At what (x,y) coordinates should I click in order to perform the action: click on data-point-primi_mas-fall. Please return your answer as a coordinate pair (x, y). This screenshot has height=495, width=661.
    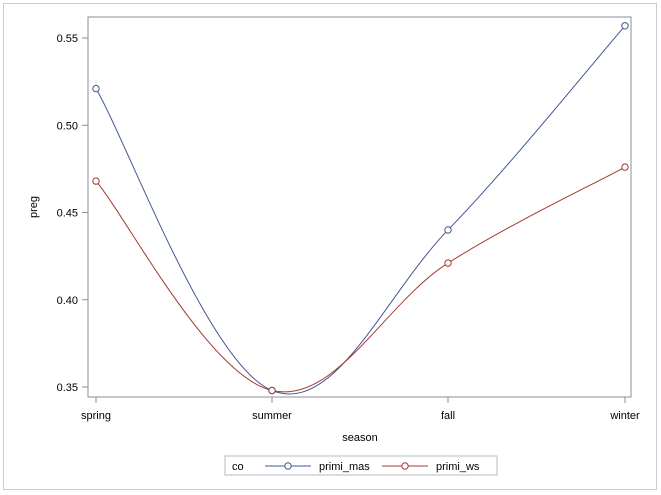
    Looking at the image, I should click on (448, 230).